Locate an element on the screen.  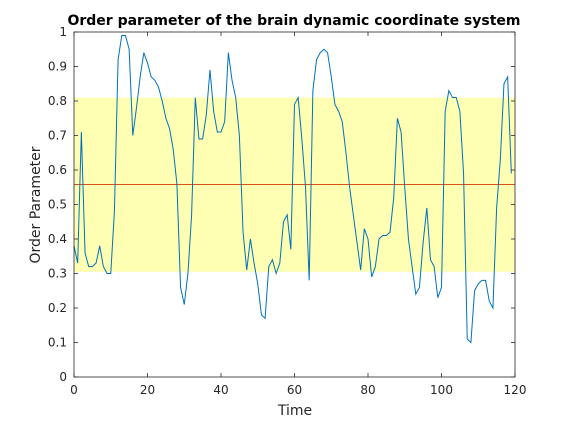
y-tick-label: 0 is located at coordinates (63, 377).